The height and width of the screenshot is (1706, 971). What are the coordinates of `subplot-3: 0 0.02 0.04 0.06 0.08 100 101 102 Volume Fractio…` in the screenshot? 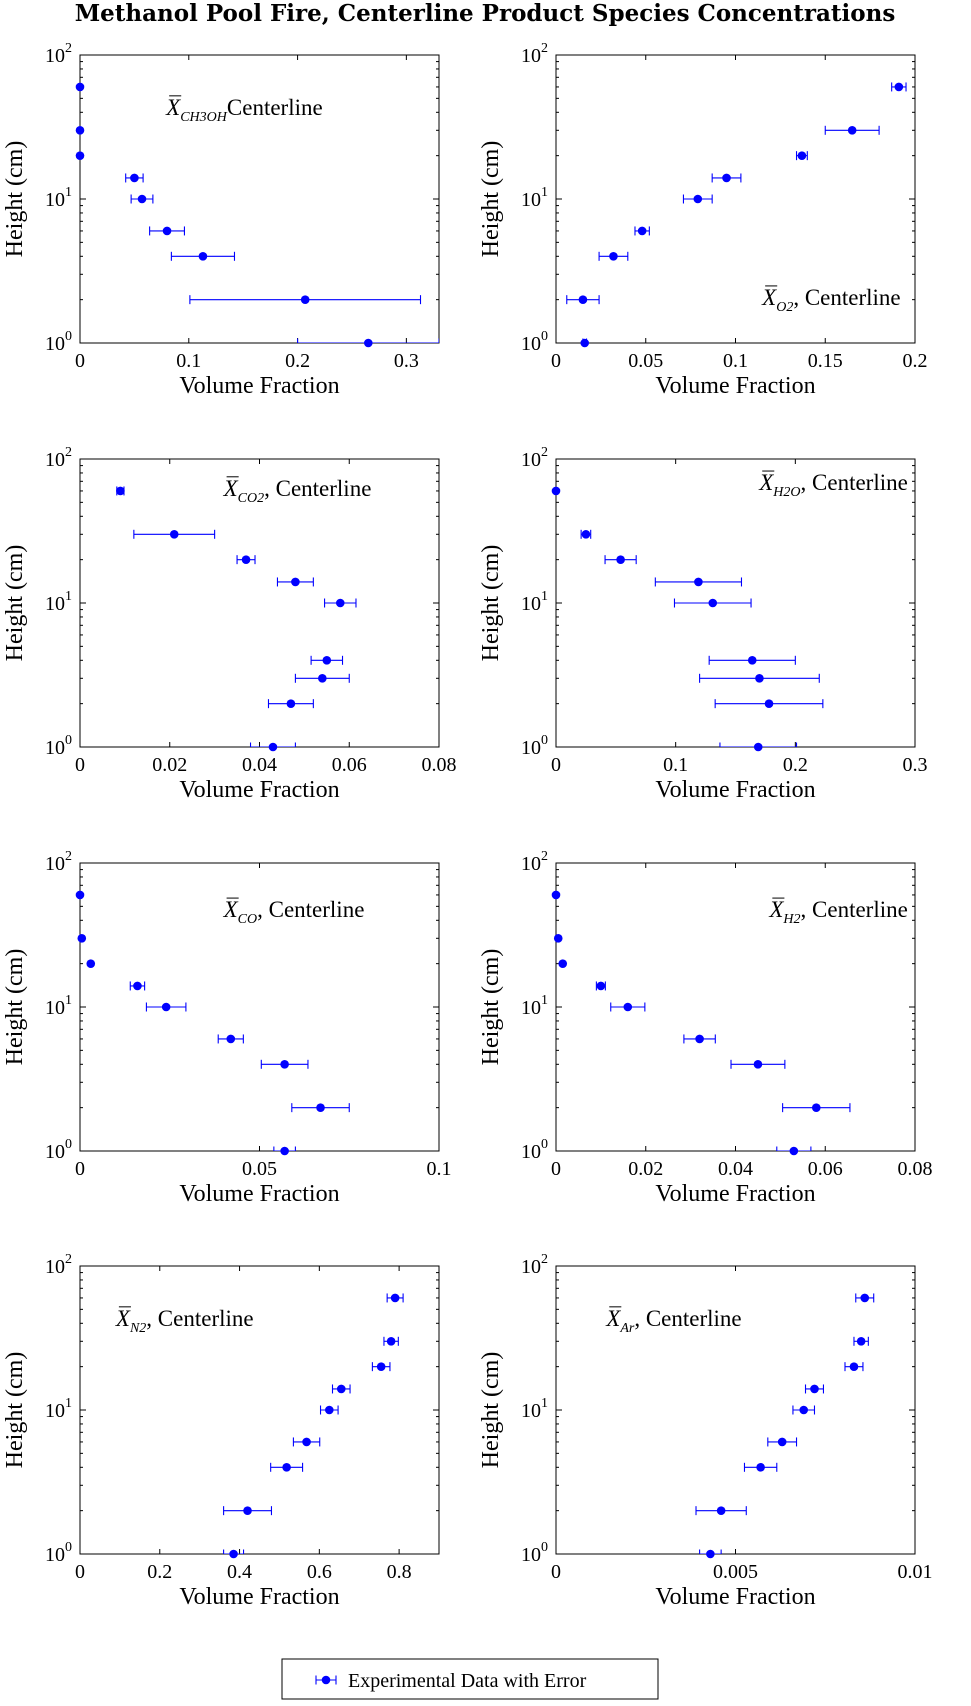 It's located at (229, 624).